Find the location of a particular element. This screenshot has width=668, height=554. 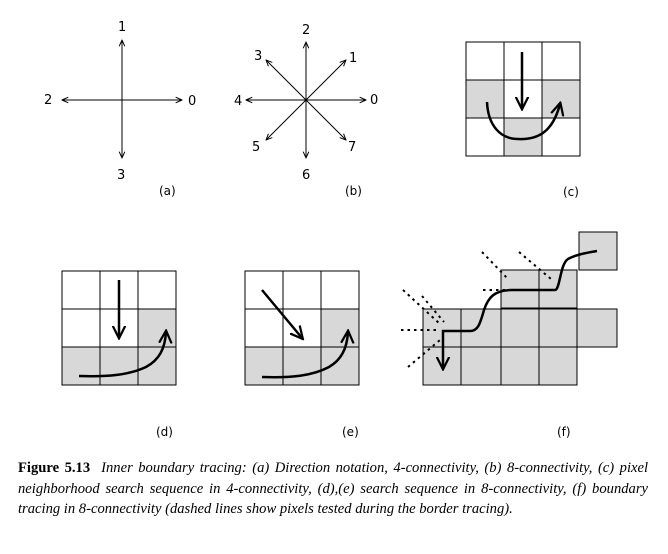

panel-label-b: (b) is located at coordinates (353, 191).